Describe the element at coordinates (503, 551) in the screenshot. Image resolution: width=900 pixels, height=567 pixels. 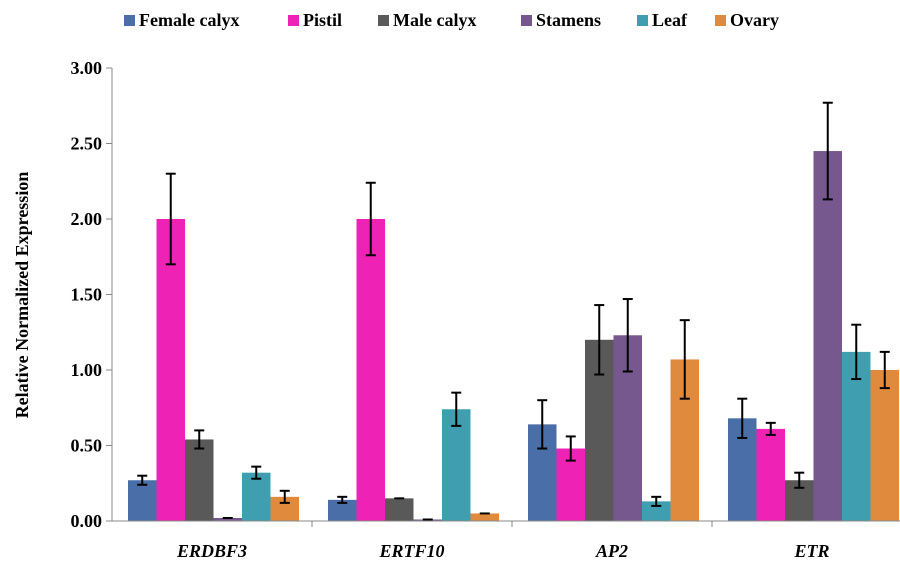
I see `x-axis-categories: ERDBF3 ERTF10 AP2 ETR` at that location.